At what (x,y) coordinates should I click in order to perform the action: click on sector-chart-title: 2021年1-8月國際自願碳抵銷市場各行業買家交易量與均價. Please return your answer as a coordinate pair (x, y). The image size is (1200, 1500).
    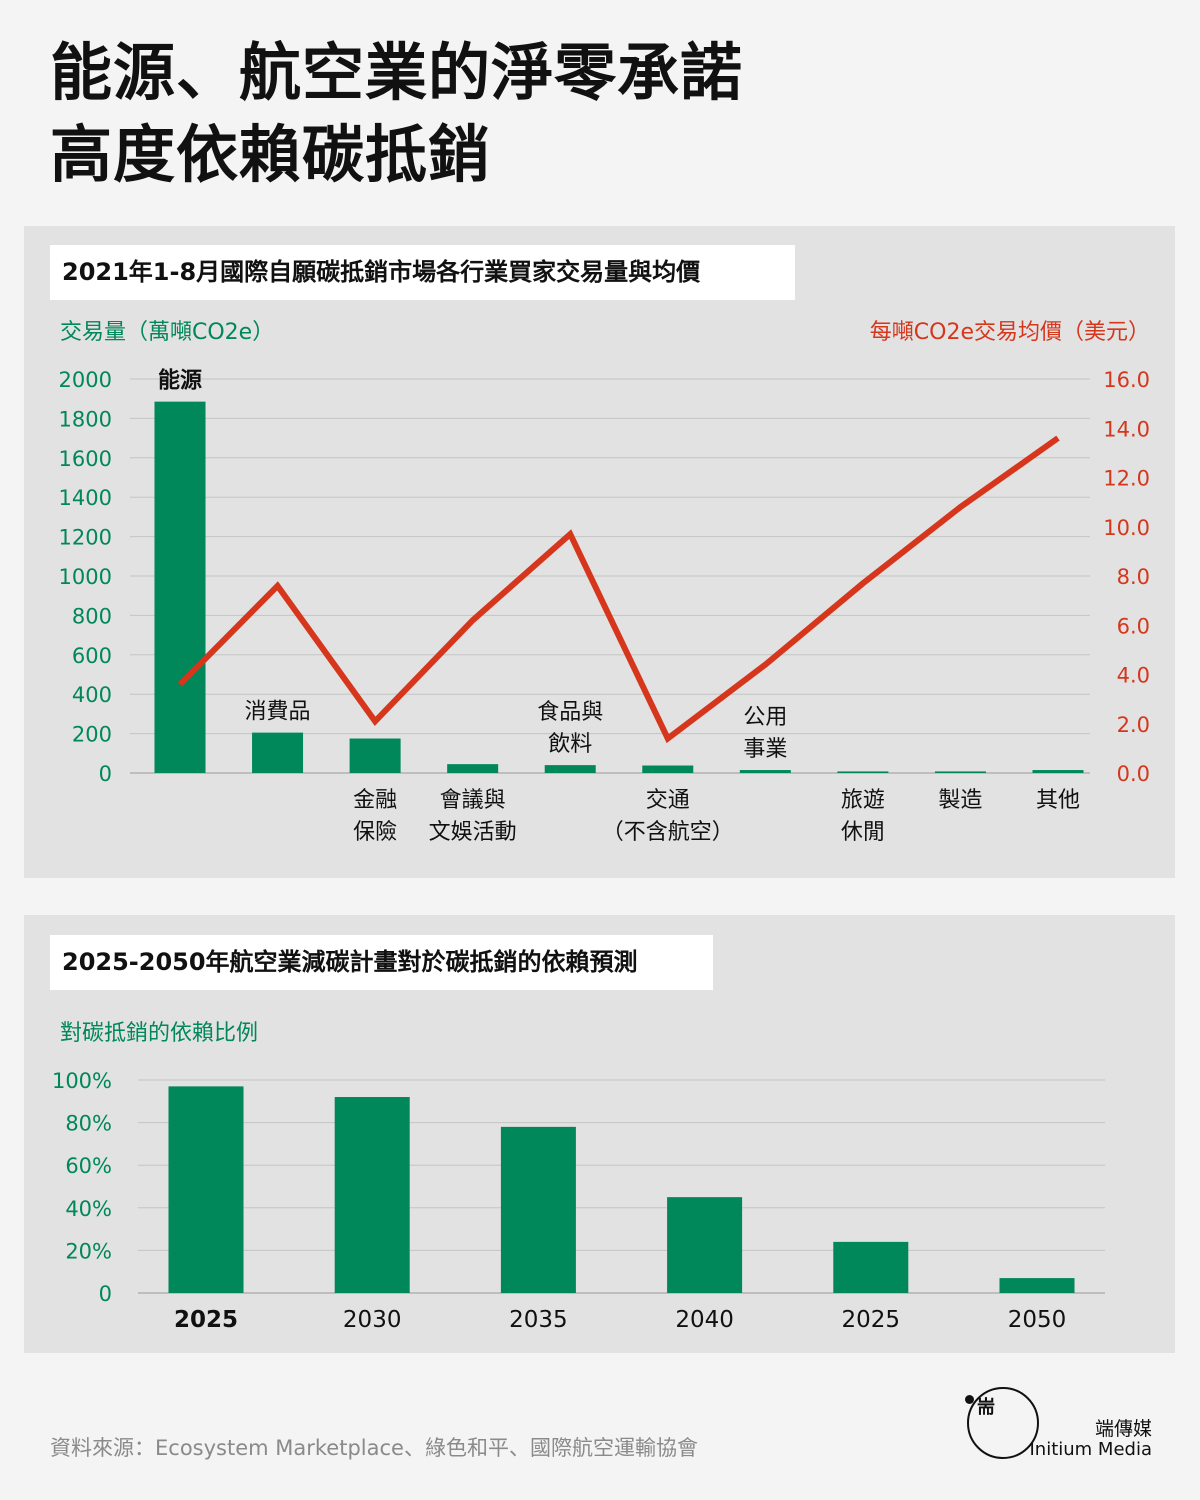
    Looking at the image, I should click on (422, 272).